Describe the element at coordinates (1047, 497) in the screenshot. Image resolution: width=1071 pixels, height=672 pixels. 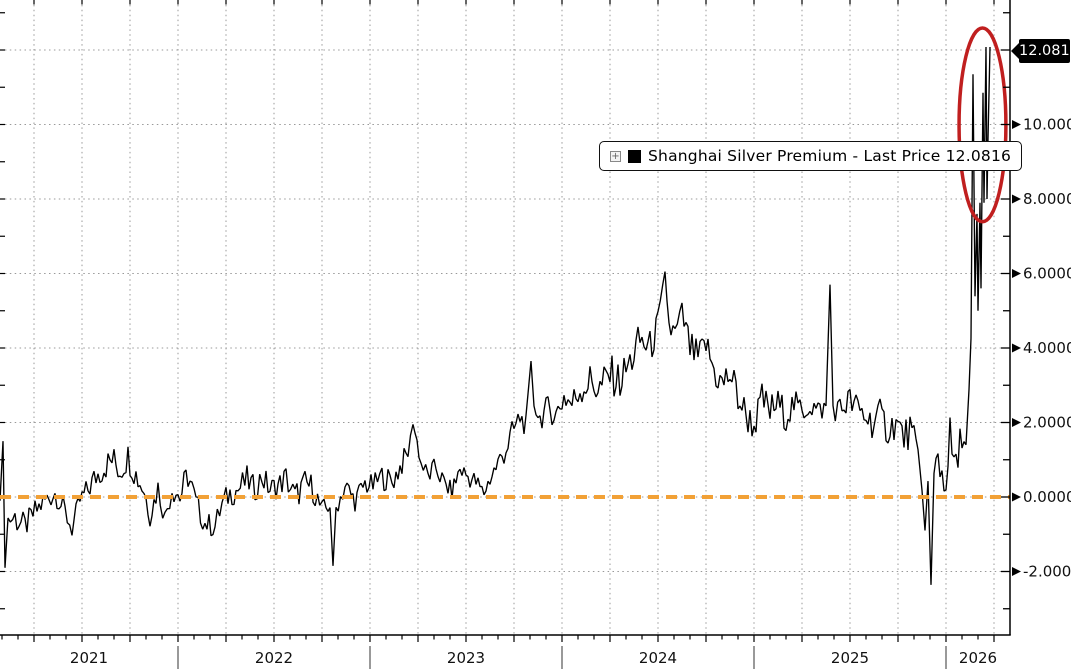
I see `y-tick-label: 0.0000` at that location.